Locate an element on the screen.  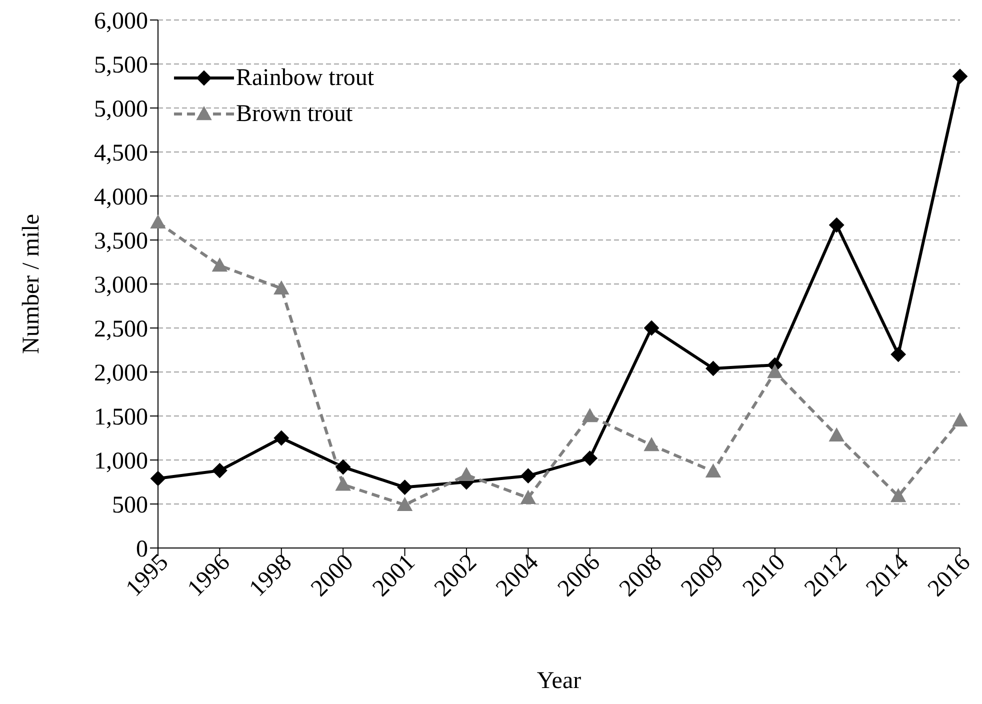
y-tick-label: 4,000 is located at coordinates (121, 197).